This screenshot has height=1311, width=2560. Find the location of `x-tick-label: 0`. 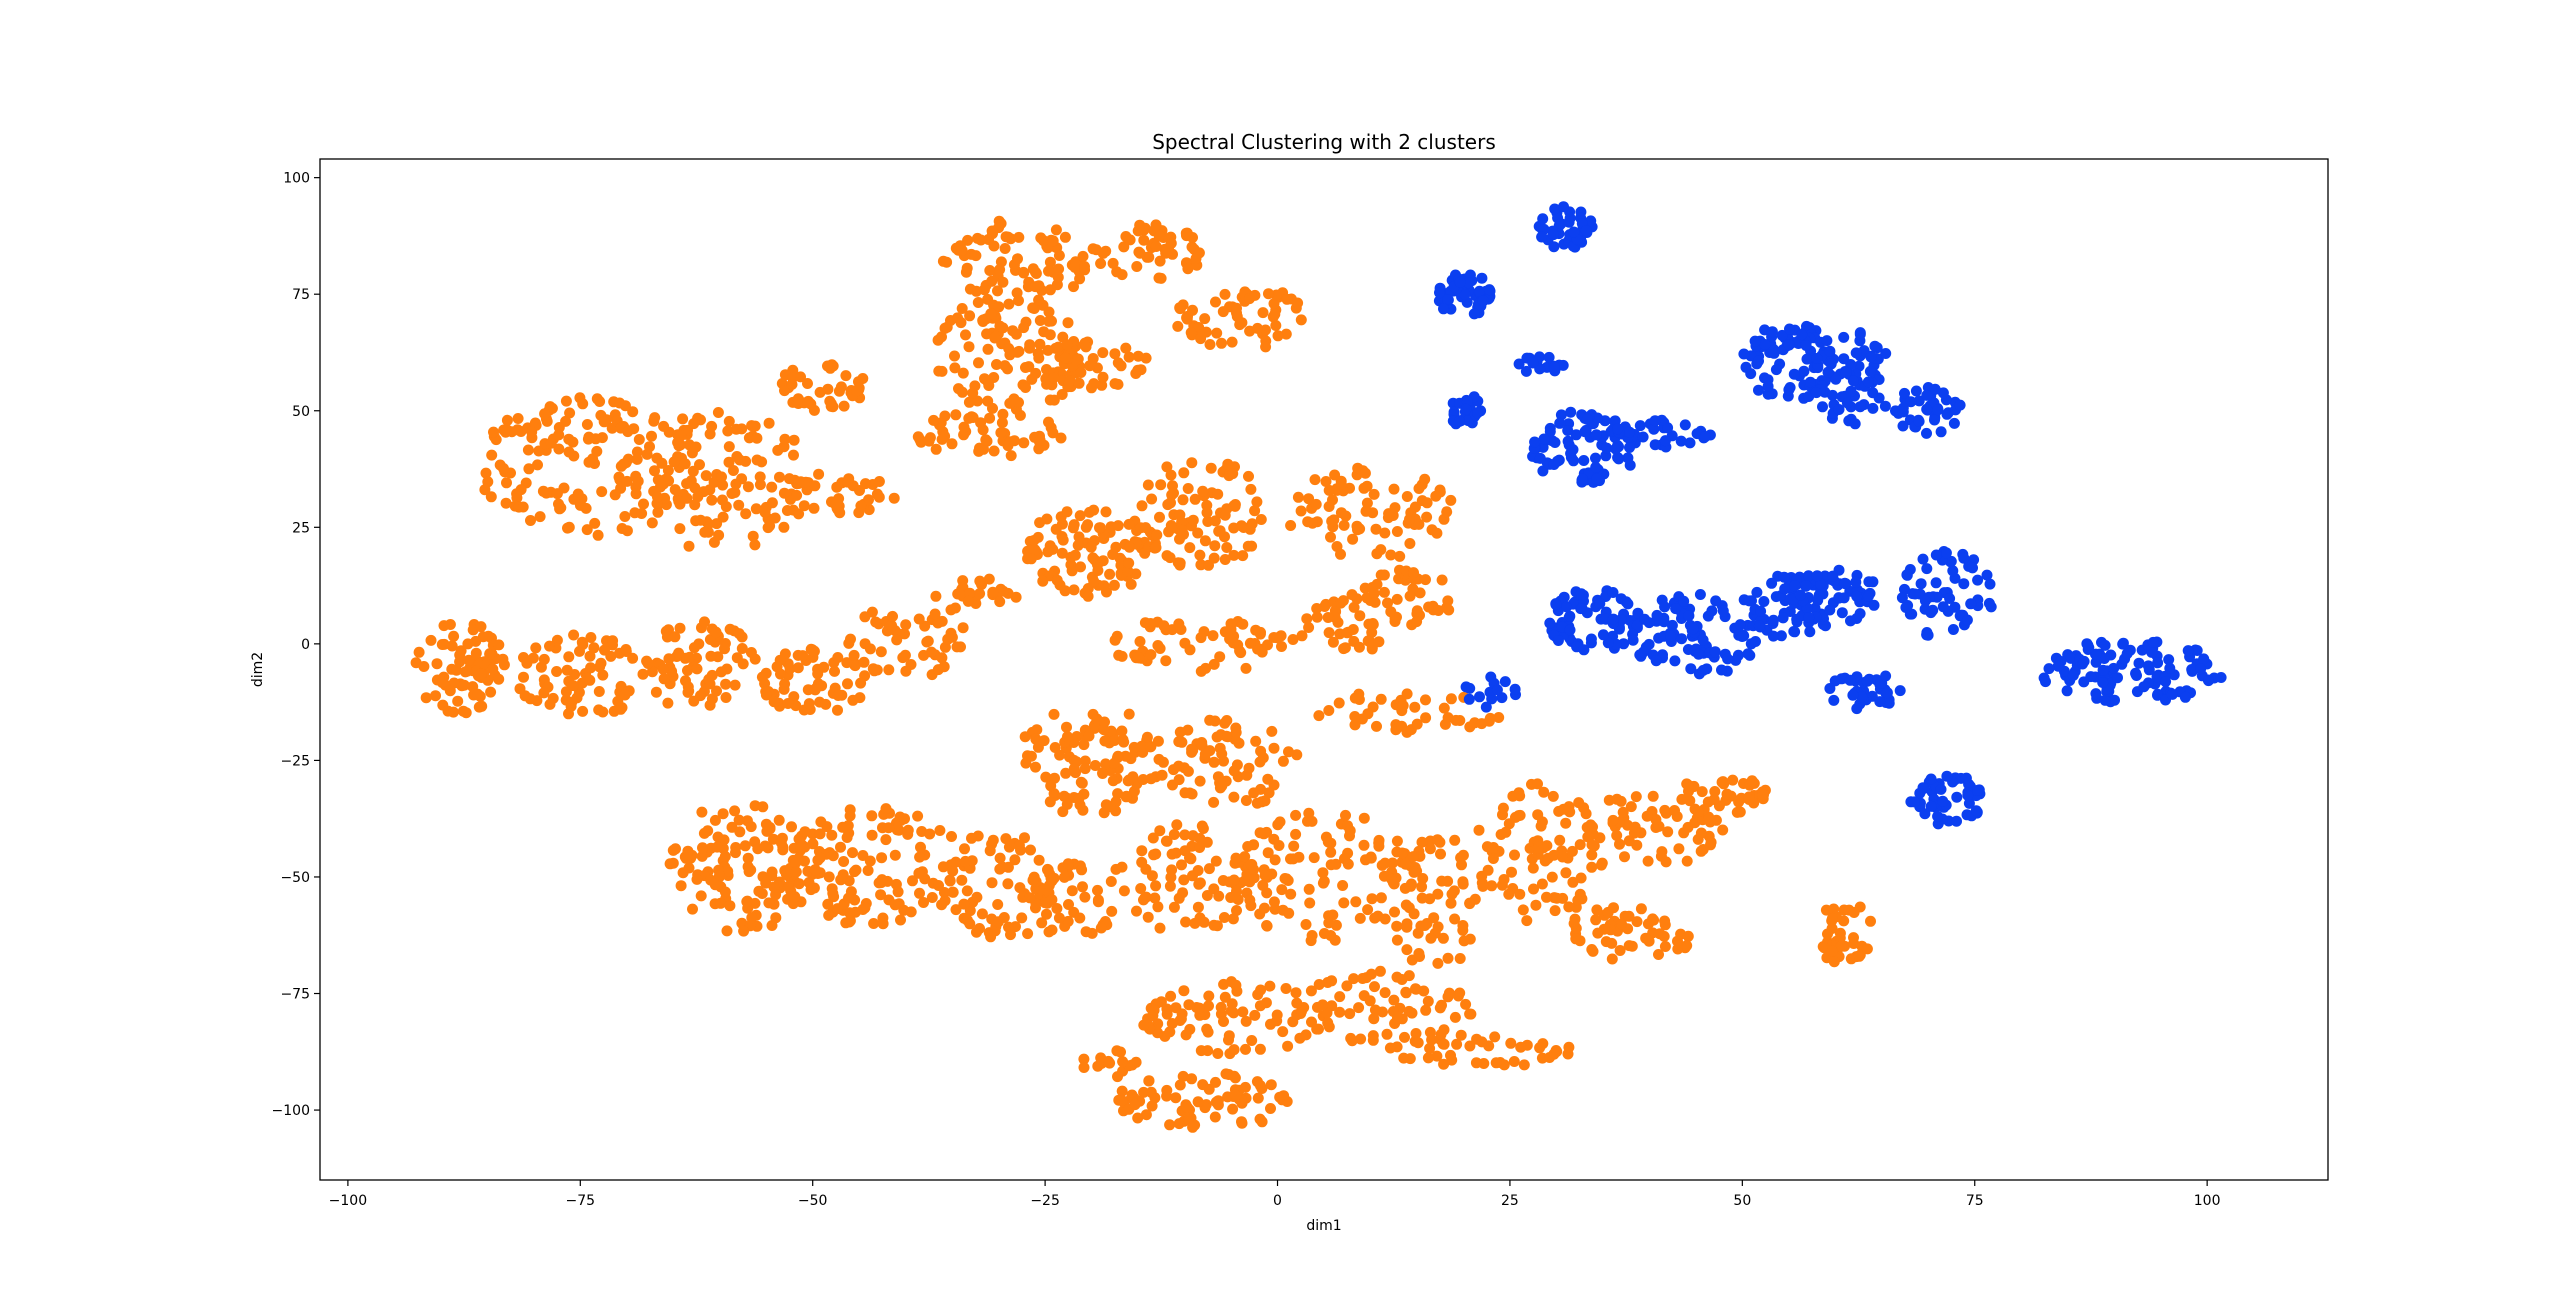

x-tick-label: 0 is located at coordinates (1277, 1201).